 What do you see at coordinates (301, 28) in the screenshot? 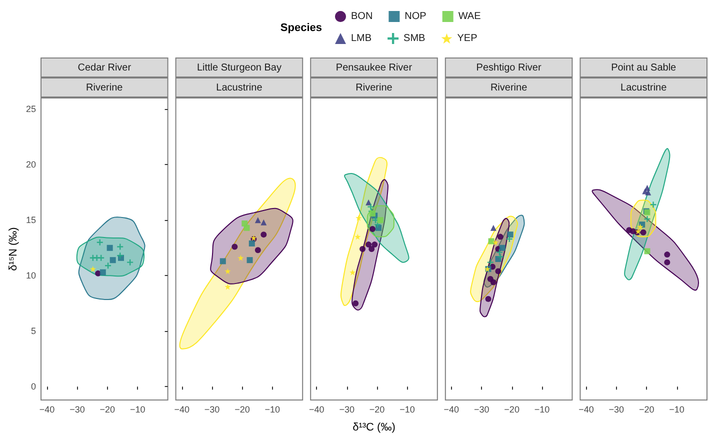
I see `legend-title: Species` at bounding box center [301, 28].